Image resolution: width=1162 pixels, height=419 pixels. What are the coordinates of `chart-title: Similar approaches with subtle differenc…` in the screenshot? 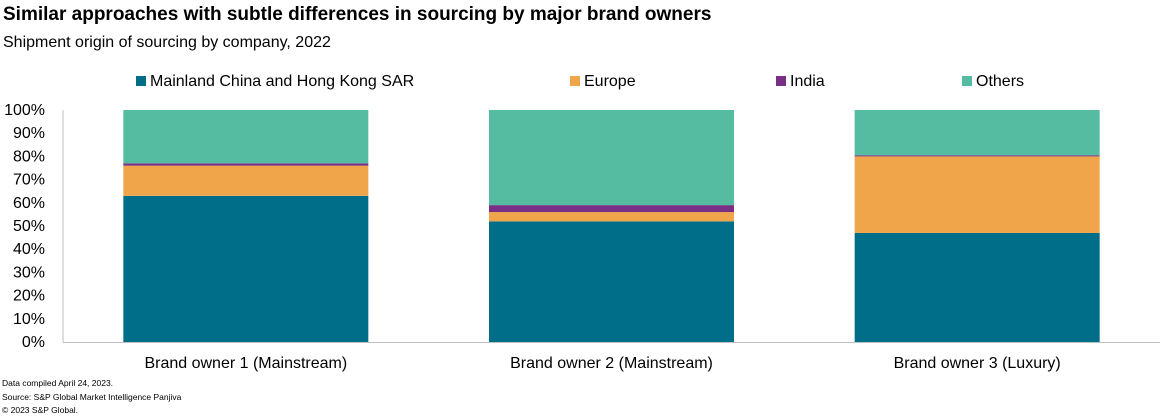 It's located at (357, 14).